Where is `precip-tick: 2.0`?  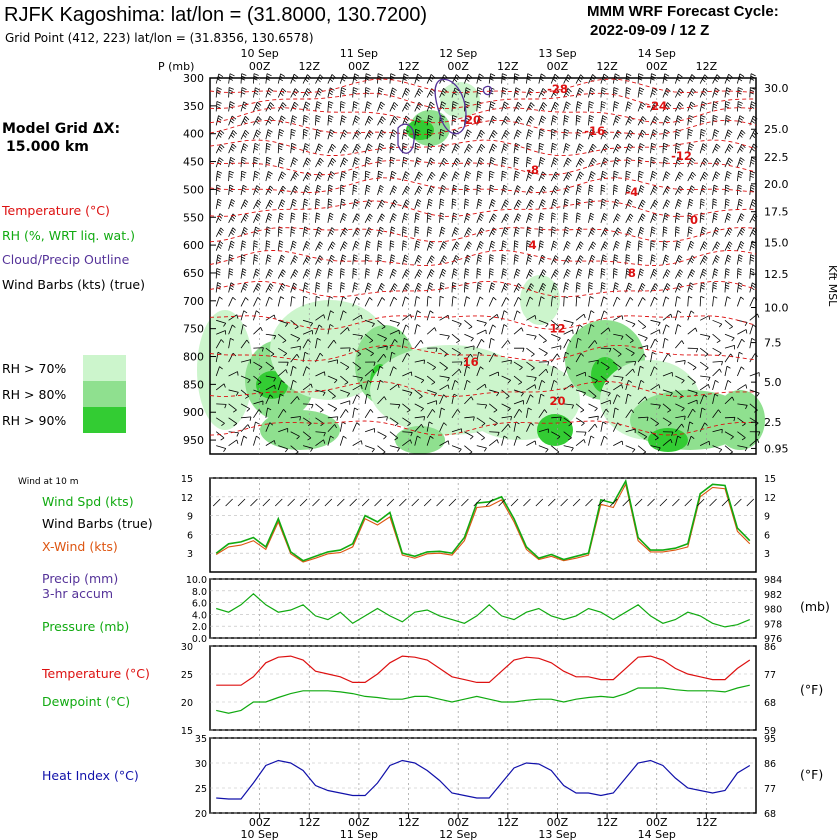 precip-tick: 2.0 is located at coordinates (199, 627).